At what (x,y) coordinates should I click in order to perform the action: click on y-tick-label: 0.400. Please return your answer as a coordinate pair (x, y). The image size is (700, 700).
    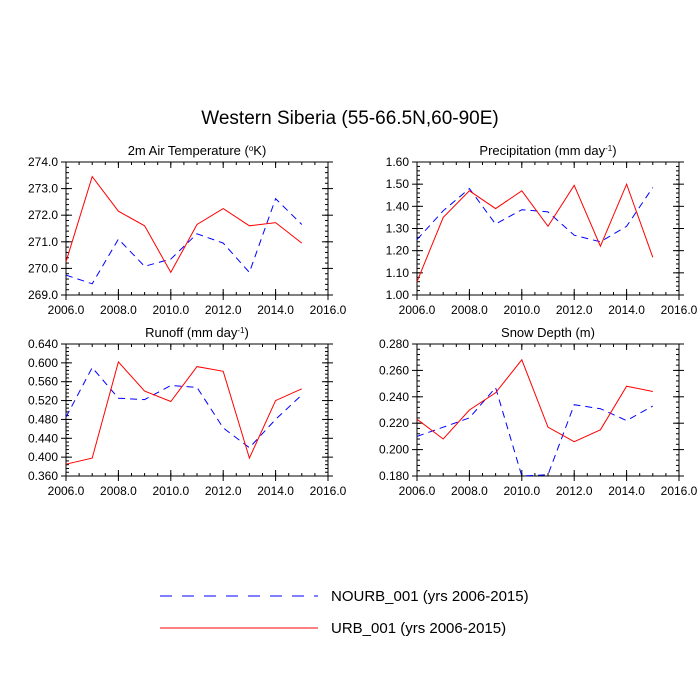
    Looking at the image, I should click on (43, 457).